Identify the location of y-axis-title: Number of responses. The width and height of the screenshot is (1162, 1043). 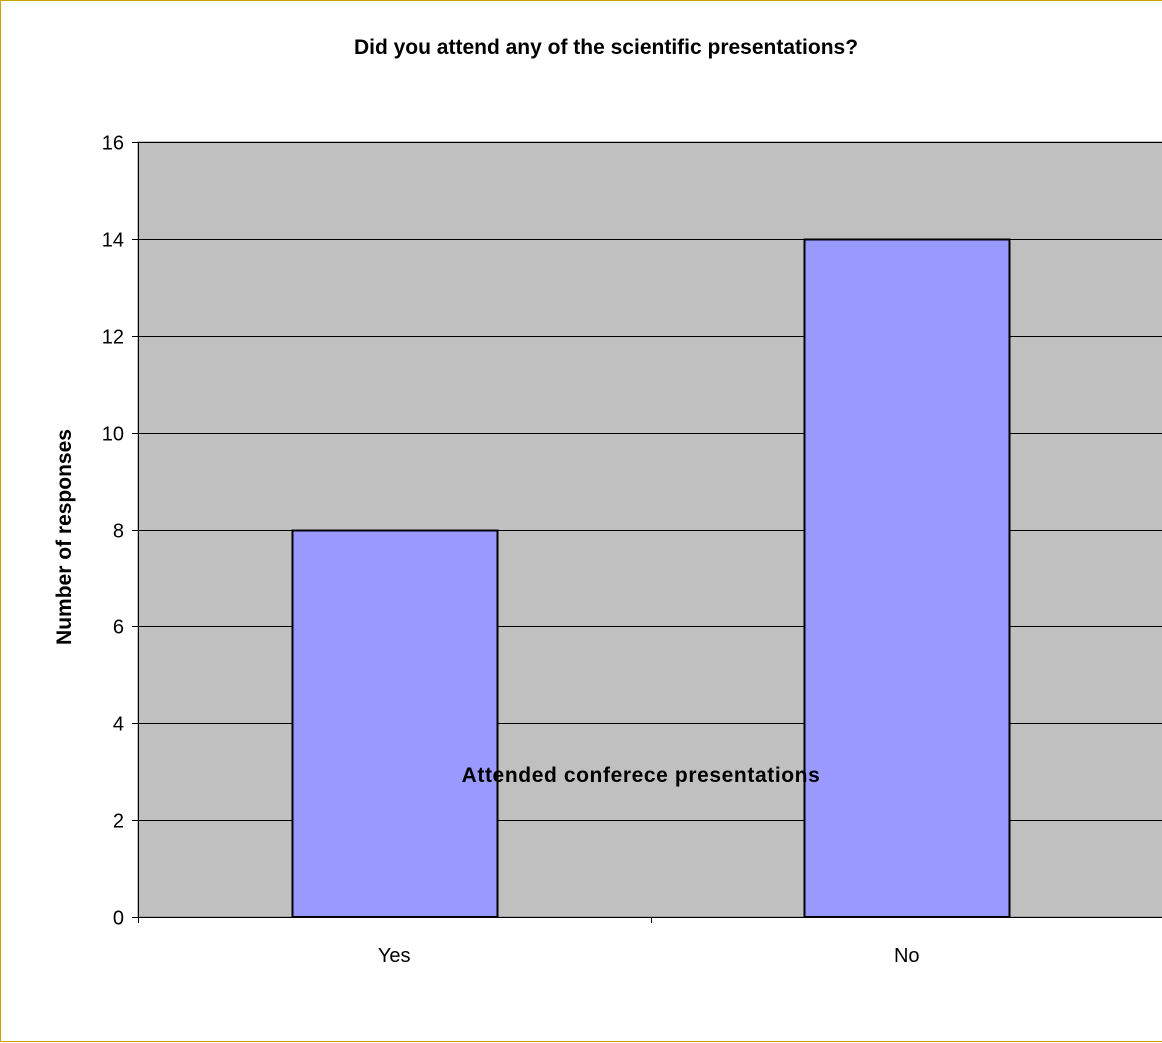
(64, 537).